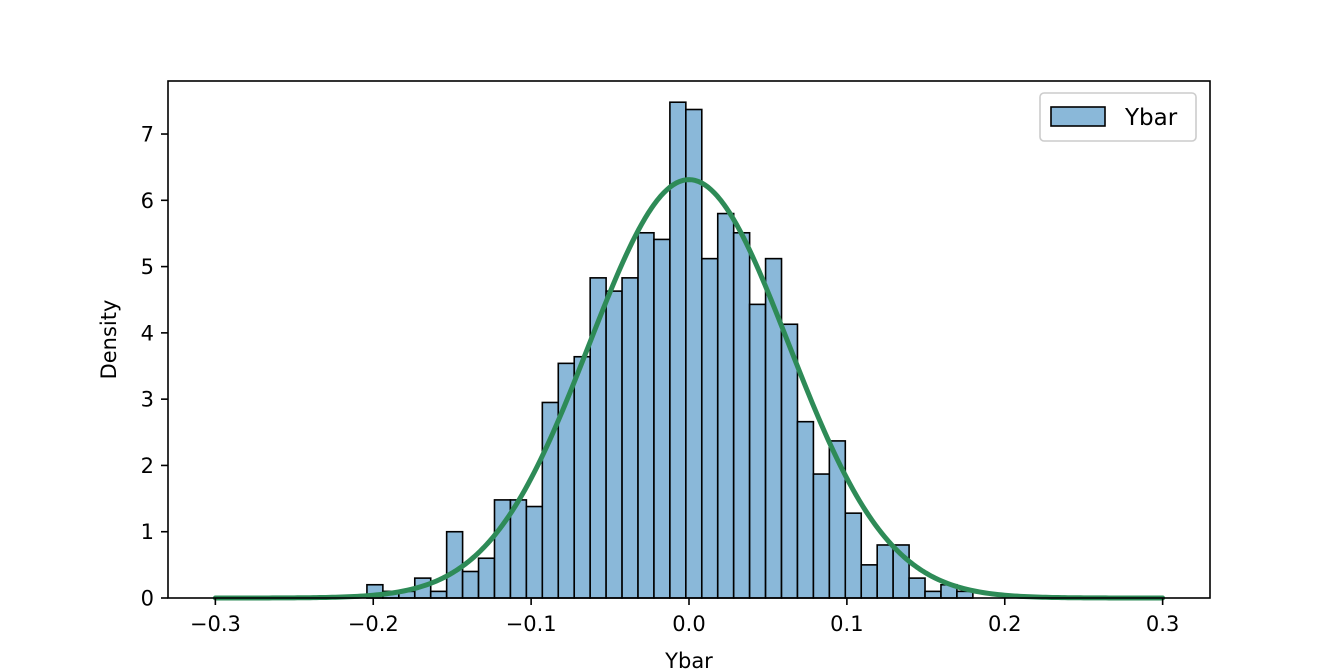  Describe the element at coordinates (147, 599) in the screenshot. I see `y-tick-label: 0` at that location.